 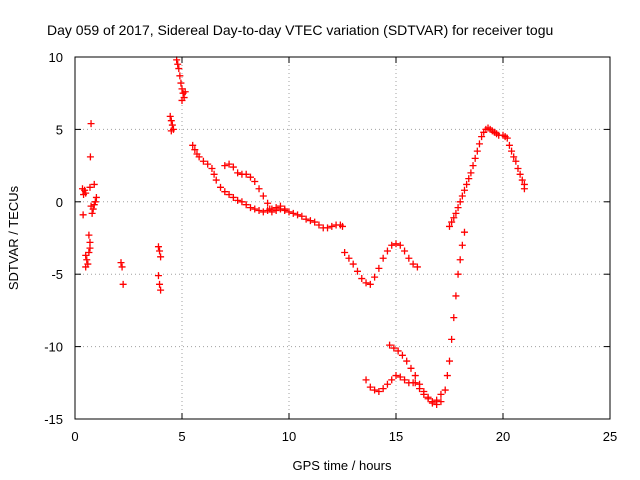 What do you see at coordinates (344, 436) in the screenshot?
I see `x-tick-labels: 0 5 10 15 20 25` at bounding box center [344, 436].